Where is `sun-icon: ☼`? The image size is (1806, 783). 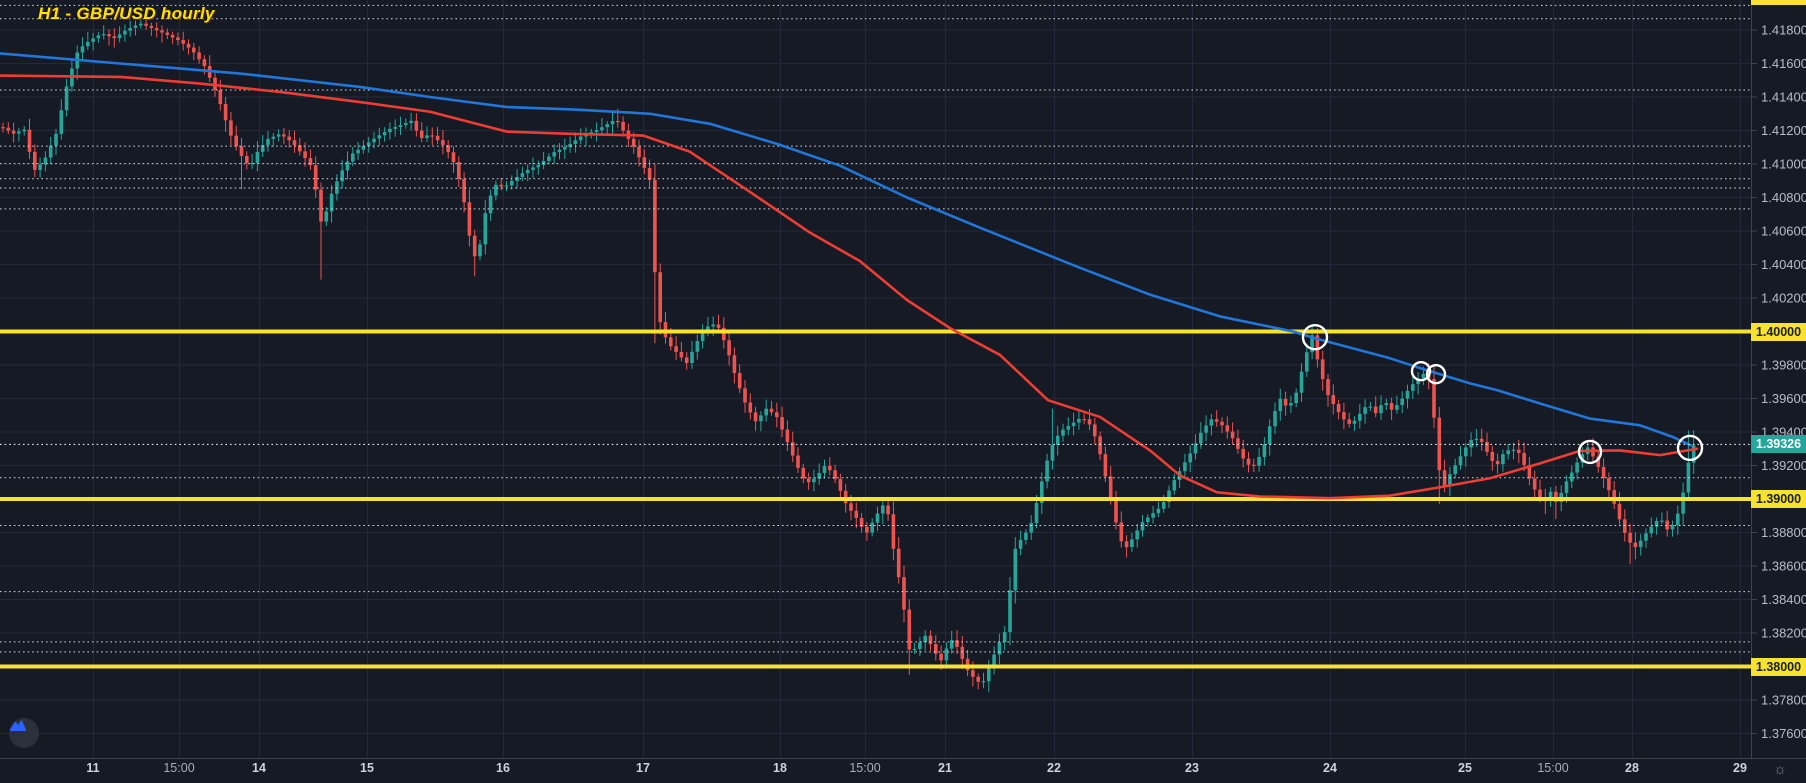 sun-icon: ☼ is located at coordinates (1780, 769).